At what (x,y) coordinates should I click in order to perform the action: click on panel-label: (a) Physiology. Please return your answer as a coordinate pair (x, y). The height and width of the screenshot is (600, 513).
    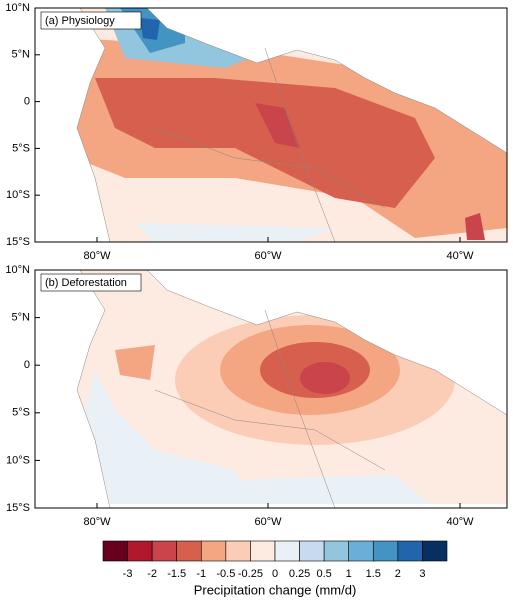
    Looking at the image, I should click on (80, 21).